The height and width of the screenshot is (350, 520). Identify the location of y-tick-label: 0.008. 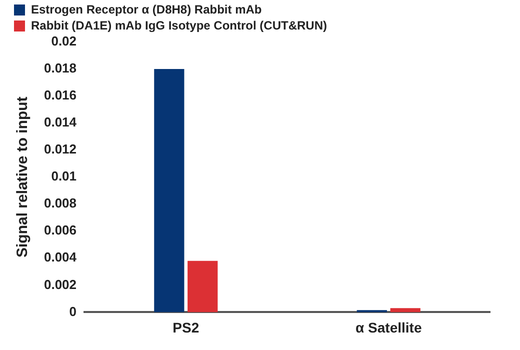
(60, 203).